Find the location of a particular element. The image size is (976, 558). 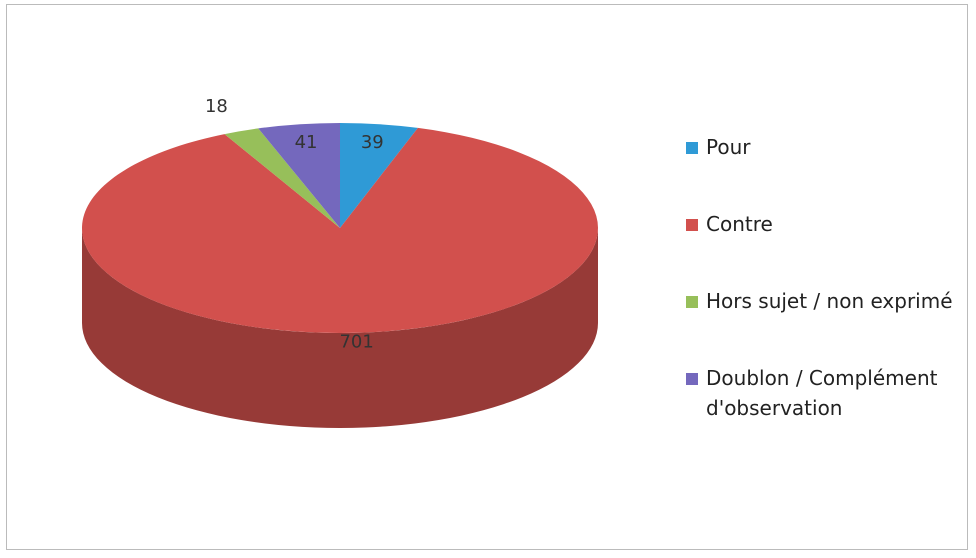

legend-label: Pour is located at coordinates (728, 147).